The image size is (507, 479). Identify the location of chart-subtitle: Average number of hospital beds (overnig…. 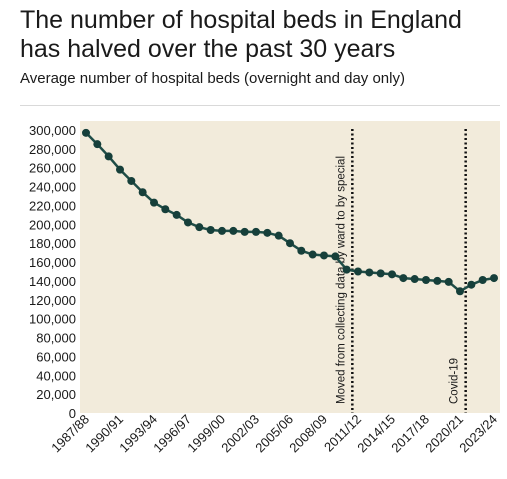
(212, 78).